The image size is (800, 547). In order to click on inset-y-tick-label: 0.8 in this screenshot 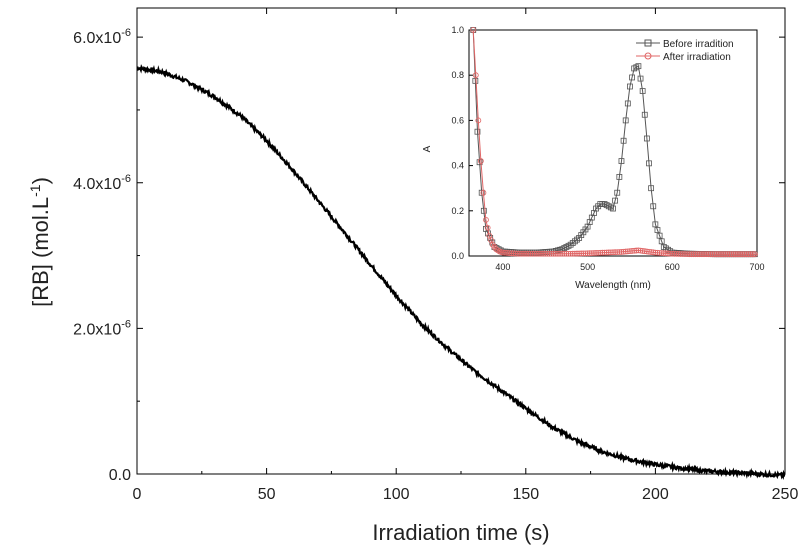, I will do `click(457, 75)`.